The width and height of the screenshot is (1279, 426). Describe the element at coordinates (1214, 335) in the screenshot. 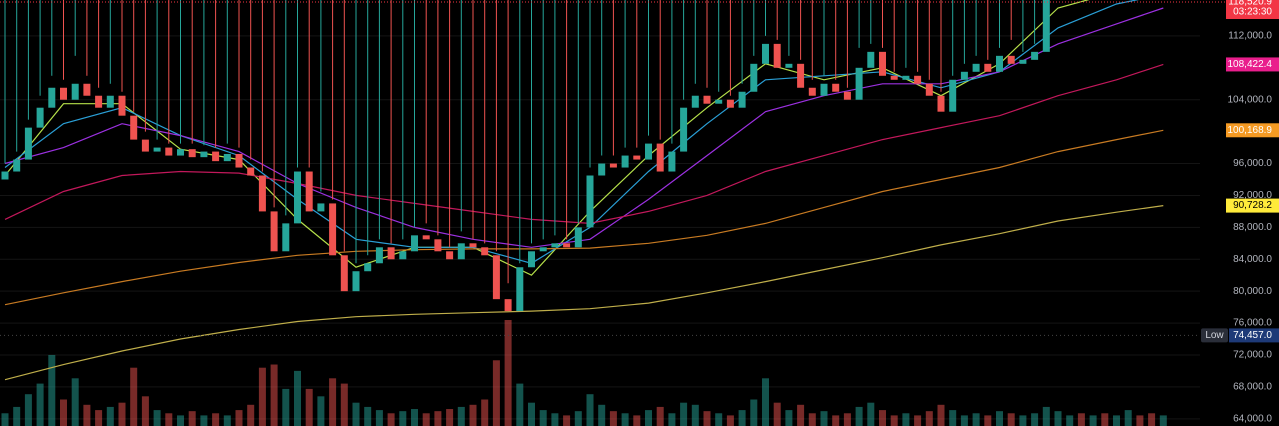

I see `low-name-badge` at that location.